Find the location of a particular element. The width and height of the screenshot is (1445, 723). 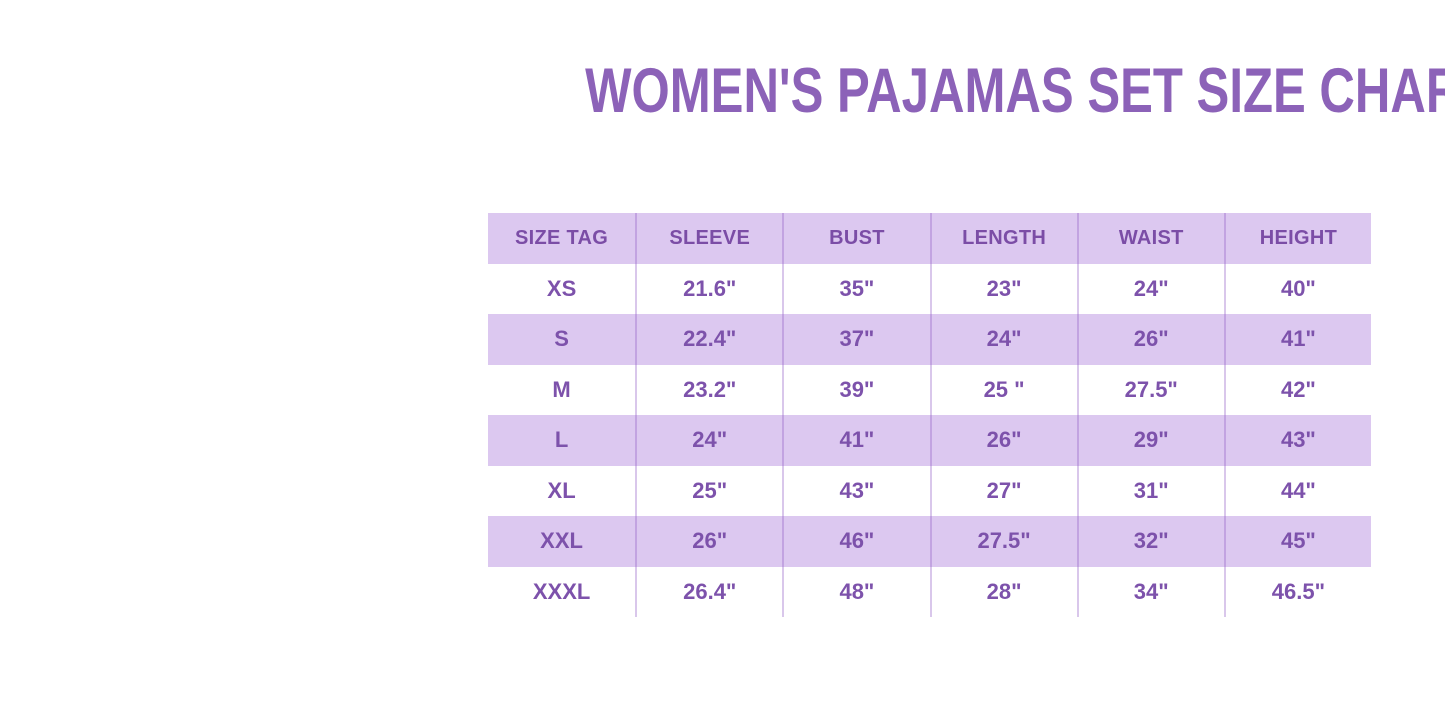

cell-xl-waist: 31" is located at coordinates (1150, 490).